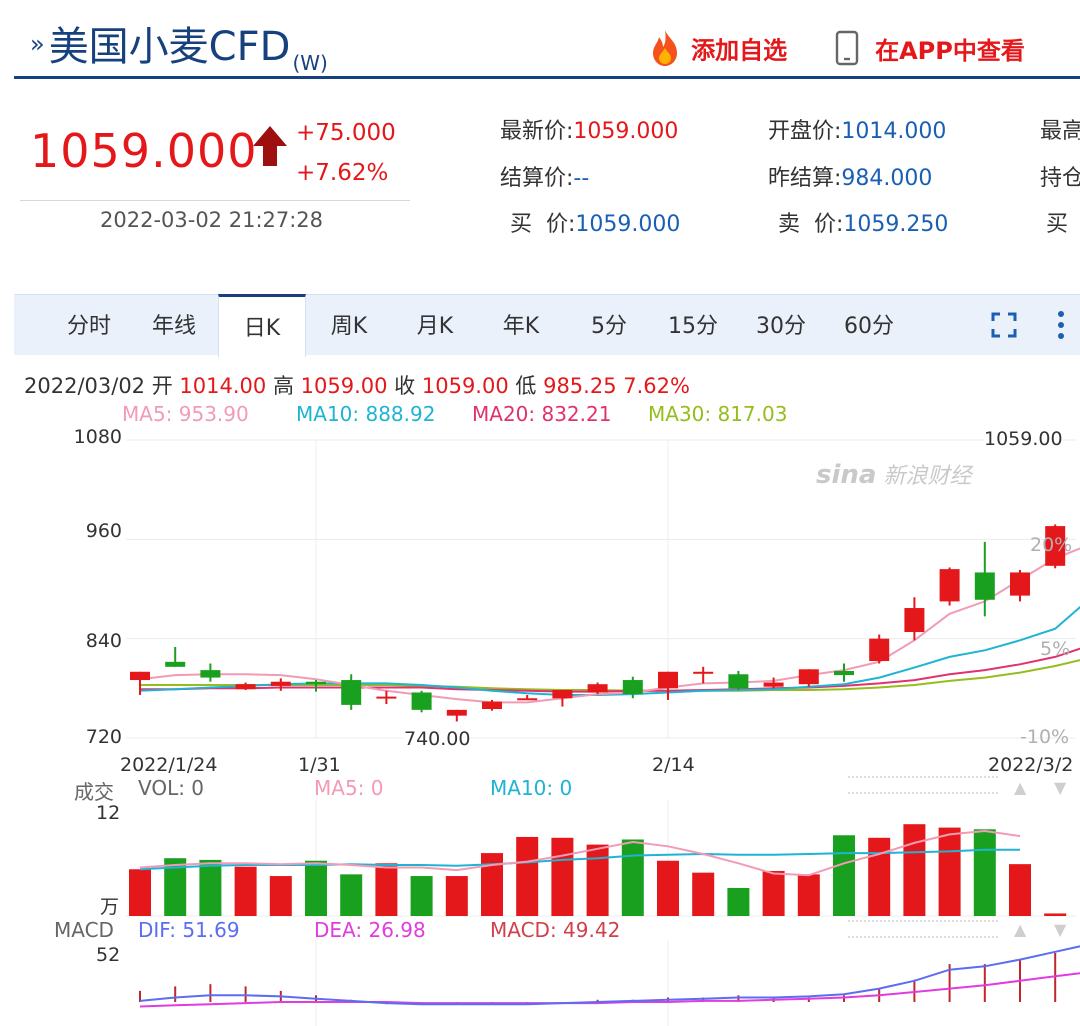  Describe the element at coordinates (1023, 439) in the screenshot. I see `max-price-label: 1059.00` at that location.